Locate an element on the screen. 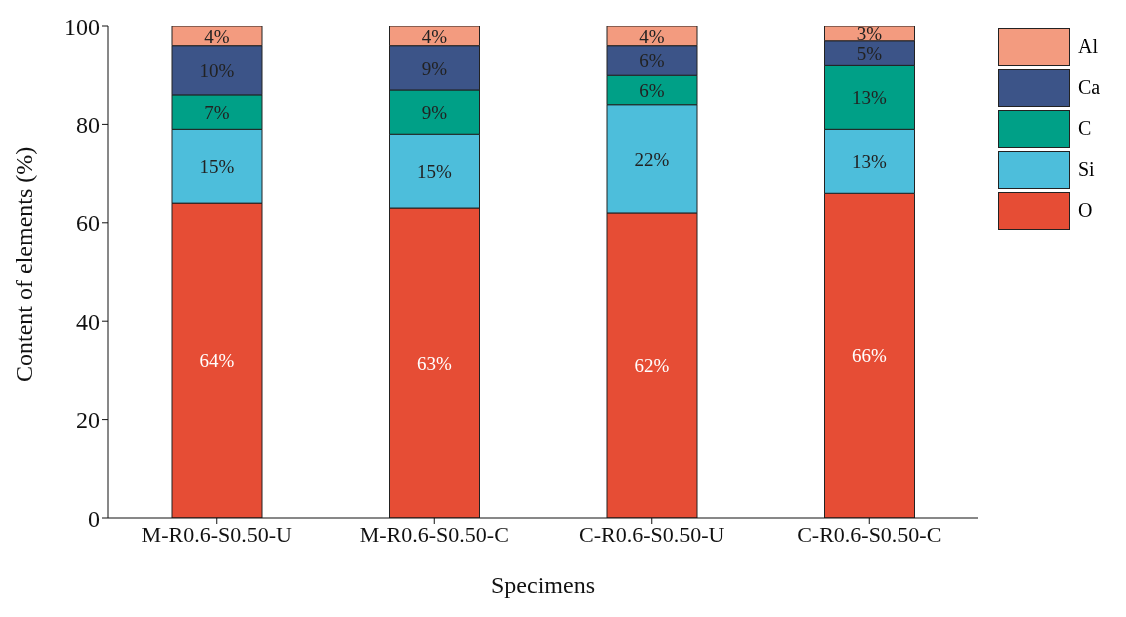  x-tick-label: C-R0.6-S0.50-U is located at coordinates (652, 534).